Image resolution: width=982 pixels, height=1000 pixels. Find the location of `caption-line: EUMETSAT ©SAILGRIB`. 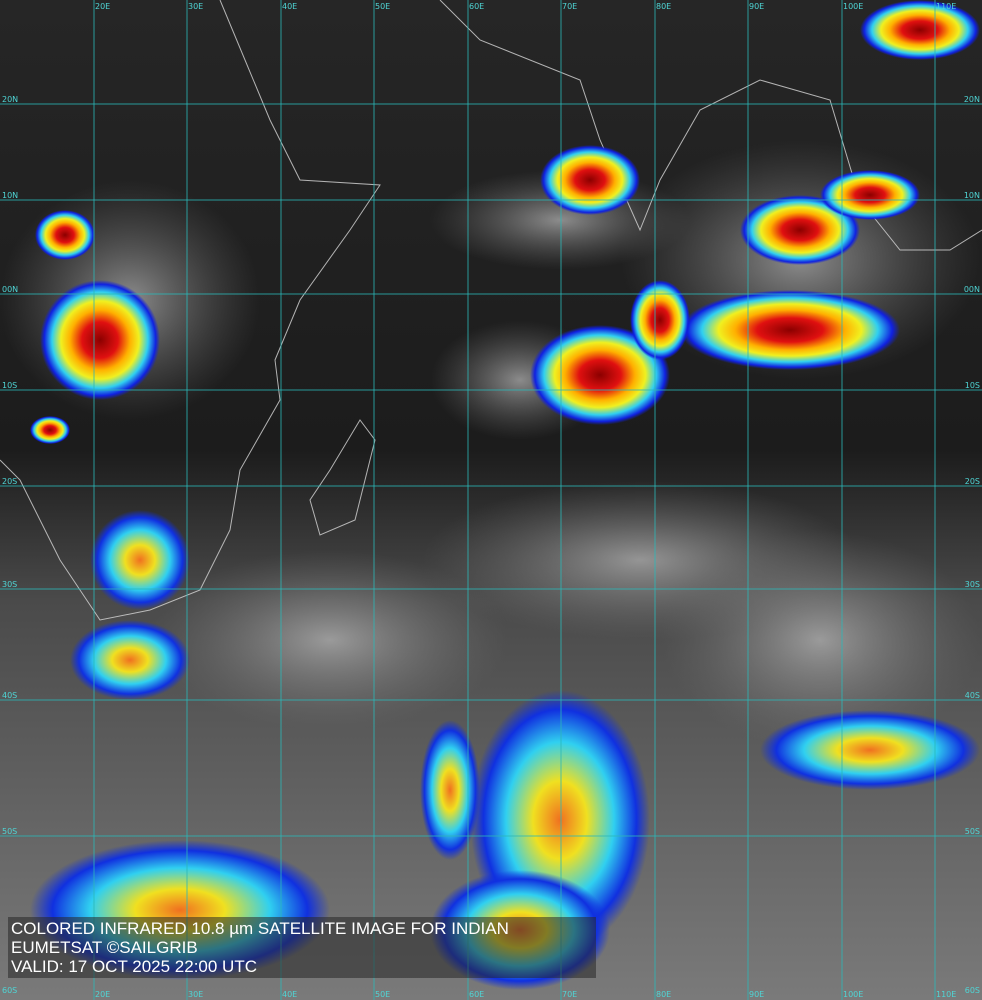

caption-line: EUMETSAT ©SAILGRIB is located at coordinates (104, 947).